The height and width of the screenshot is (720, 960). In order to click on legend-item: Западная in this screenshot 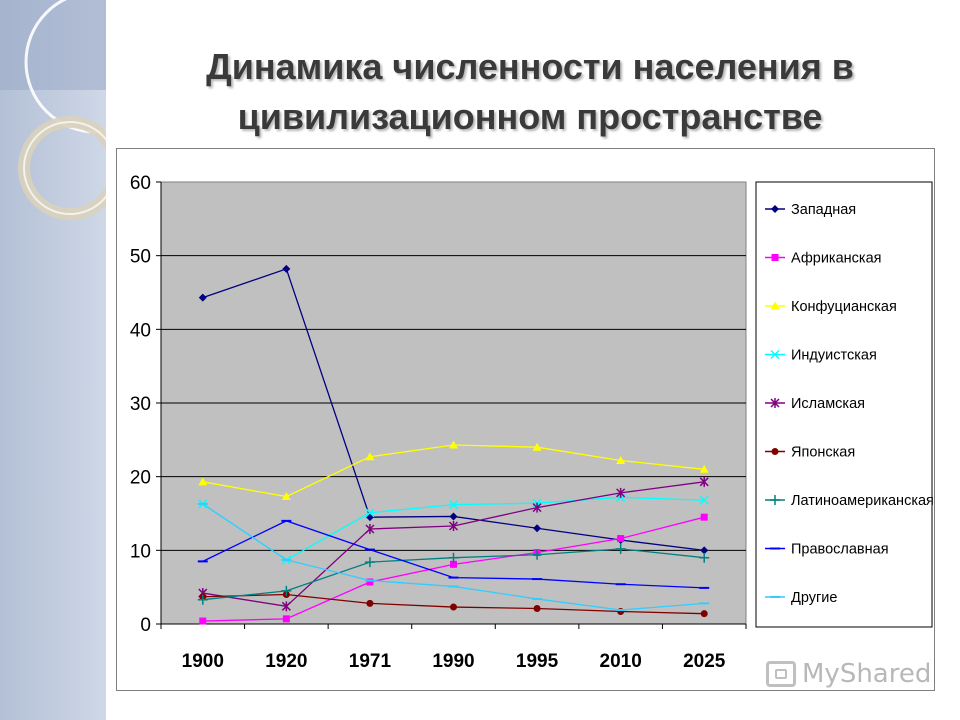, I will do `click(810, 210)`.